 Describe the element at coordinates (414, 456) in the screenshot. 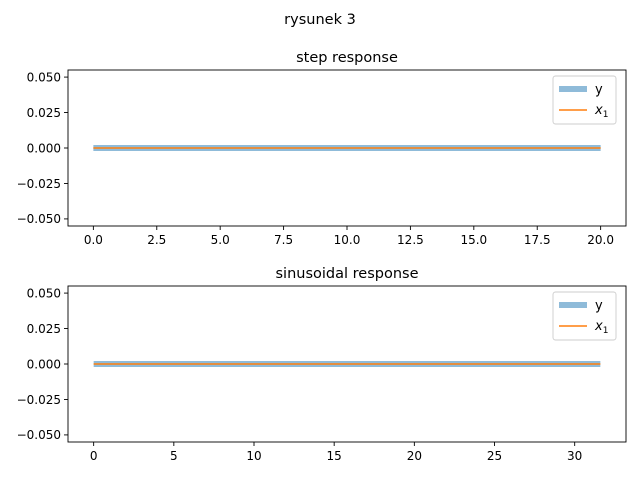

I see `x-tick-label: 20` at that location.